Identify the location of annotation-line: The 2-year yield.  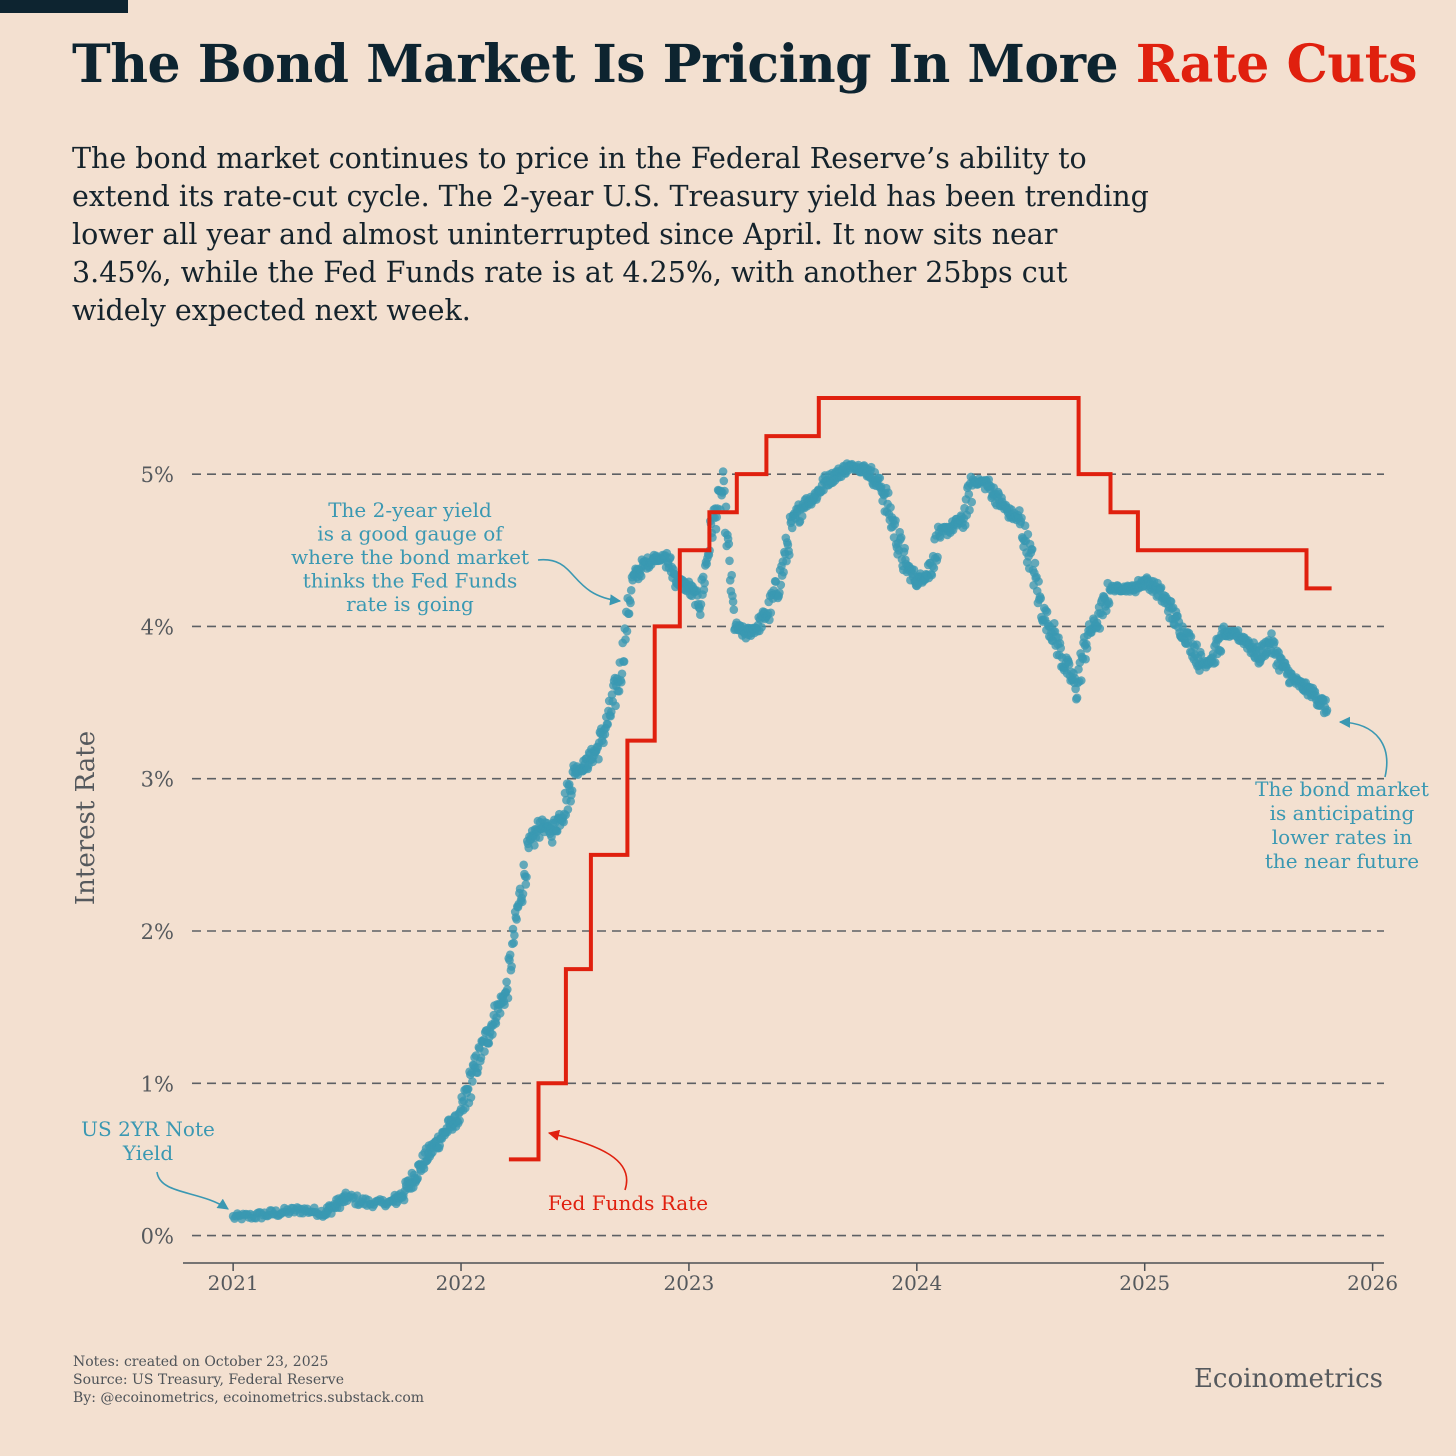
(410, 510).